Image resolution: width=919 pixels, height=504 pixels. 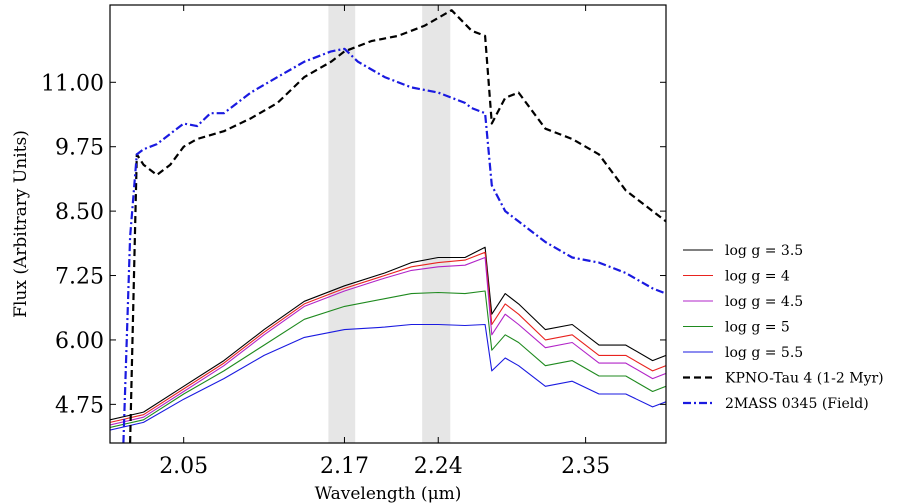 What do you see at coordinates (764, 251) in the screenshot?
I see `legend-label-1: log g = 3.5` at bounding box center [764, 251].